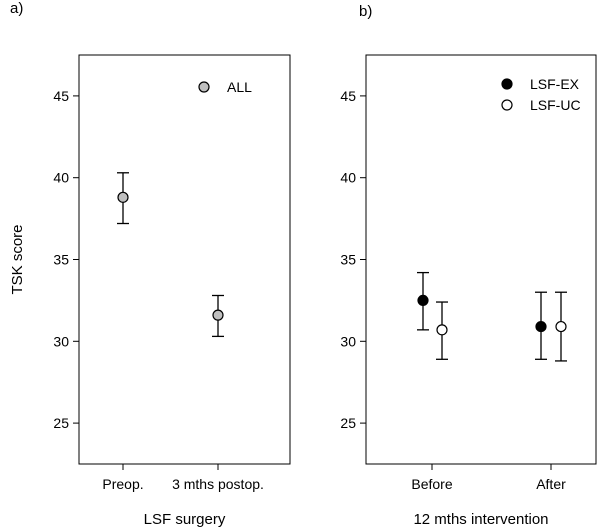  Describe the element at coordinates (365, 11) in the screenshot. I see `panel-label: b)` at that location.